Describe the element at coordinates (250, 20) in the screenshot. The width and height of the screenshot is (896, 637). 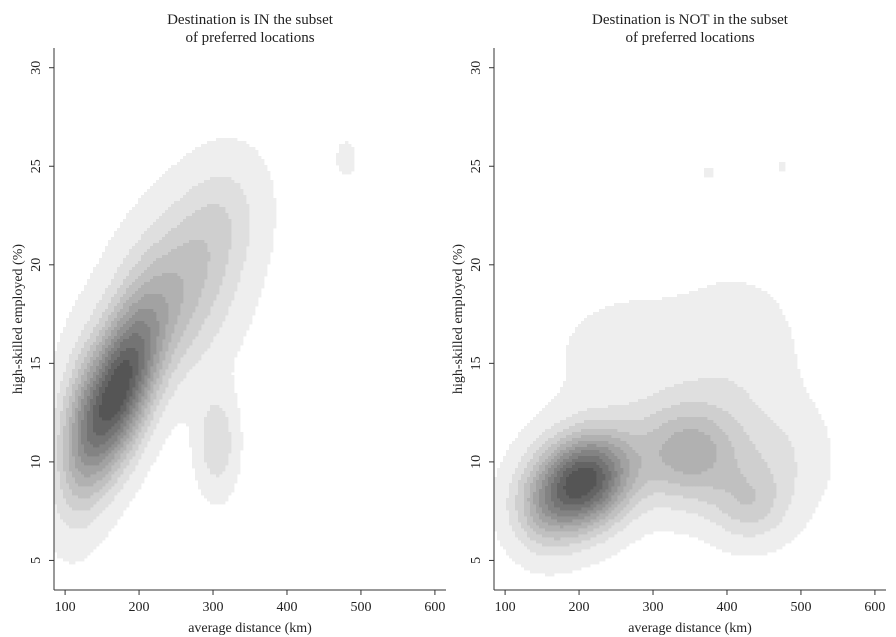
I see `panel-left-title-line-1: Destination is IN the subset` at that location.